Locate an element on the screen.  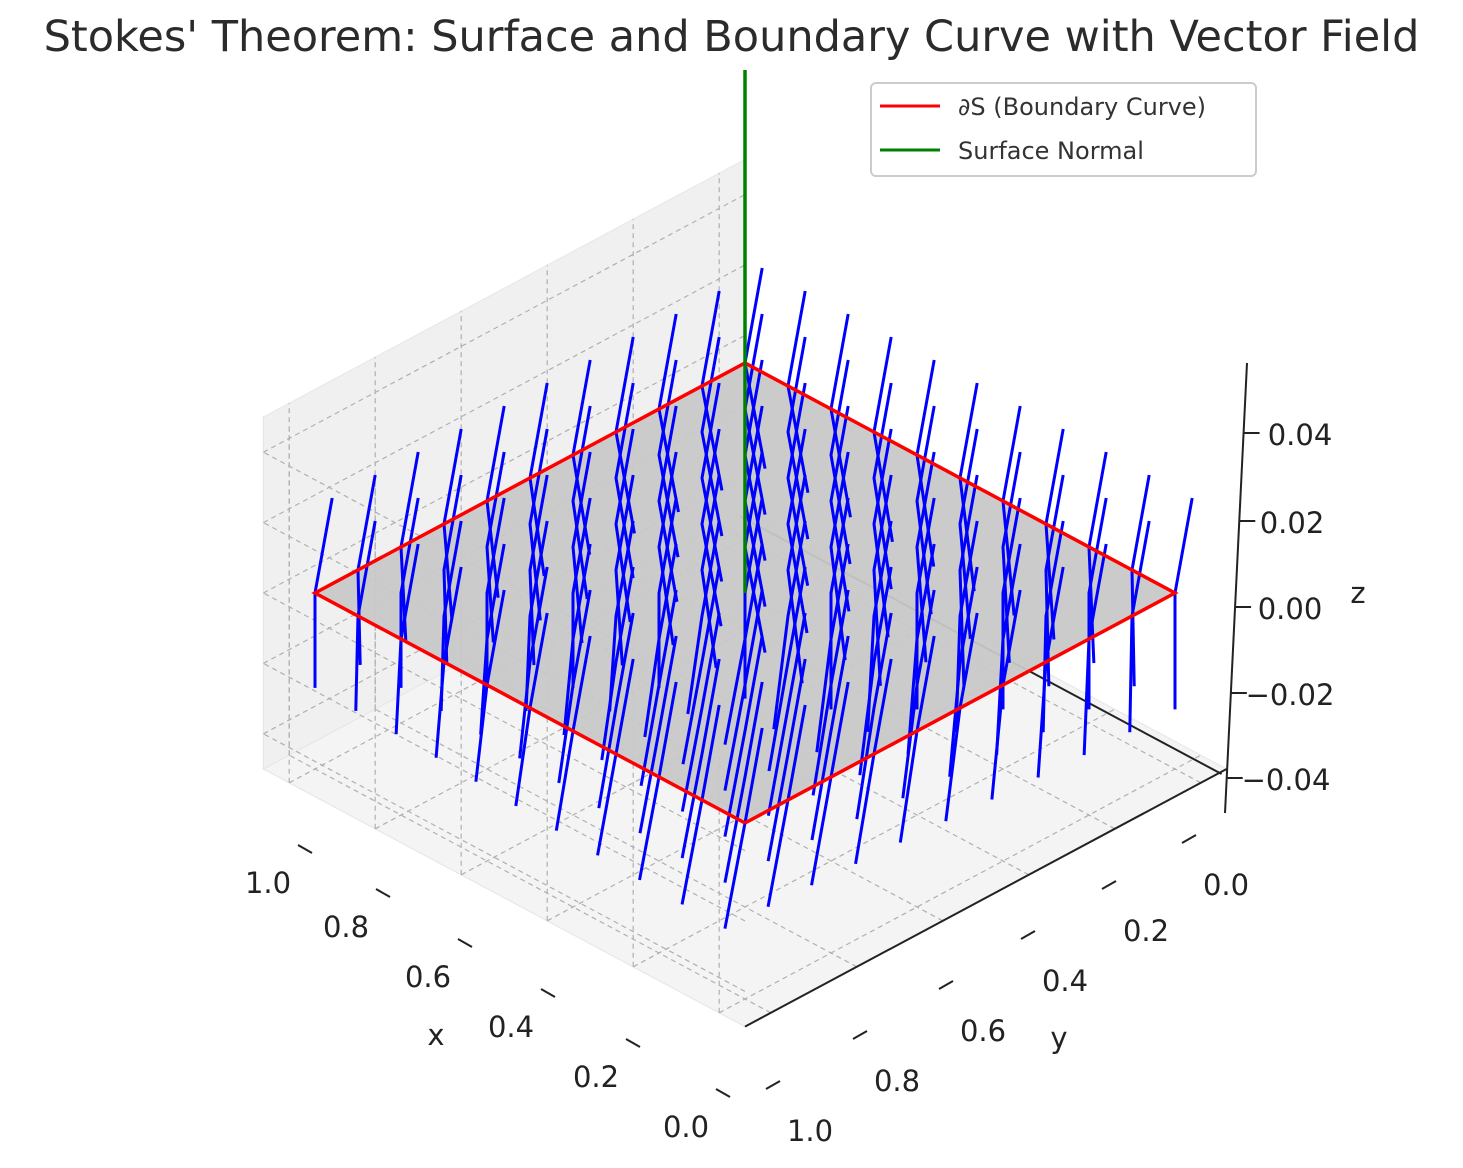
z-tick-label: 0.02 is located at coordinates (1292, 523).